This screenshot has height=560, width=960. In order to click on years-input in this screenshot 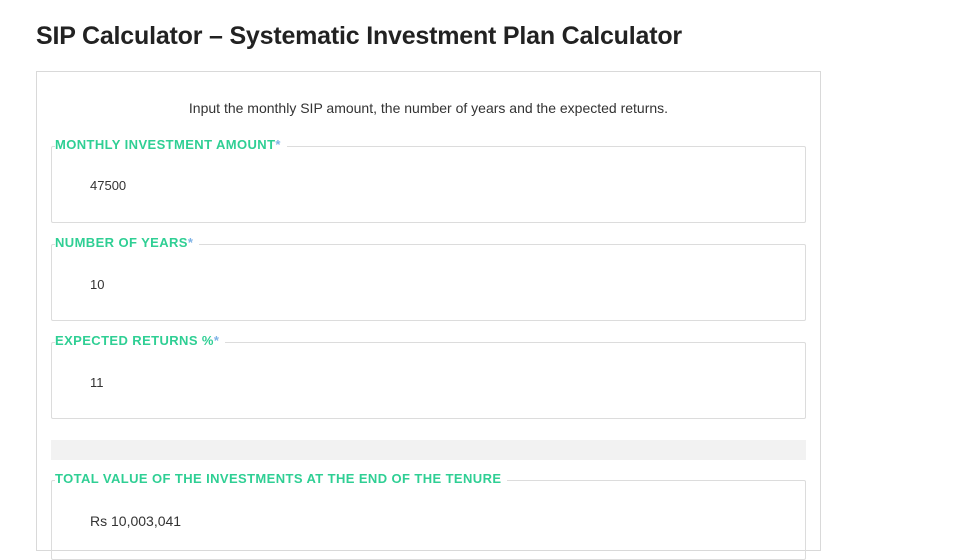, I will do `click(178, 284)`.